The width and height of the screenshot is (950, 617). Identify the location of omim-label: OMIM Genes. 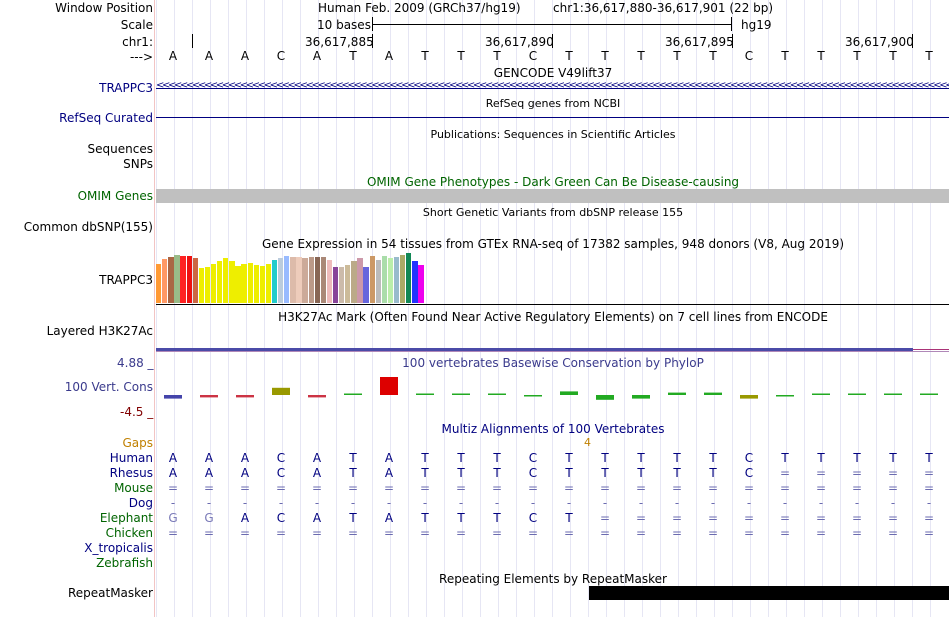
(115, 196).